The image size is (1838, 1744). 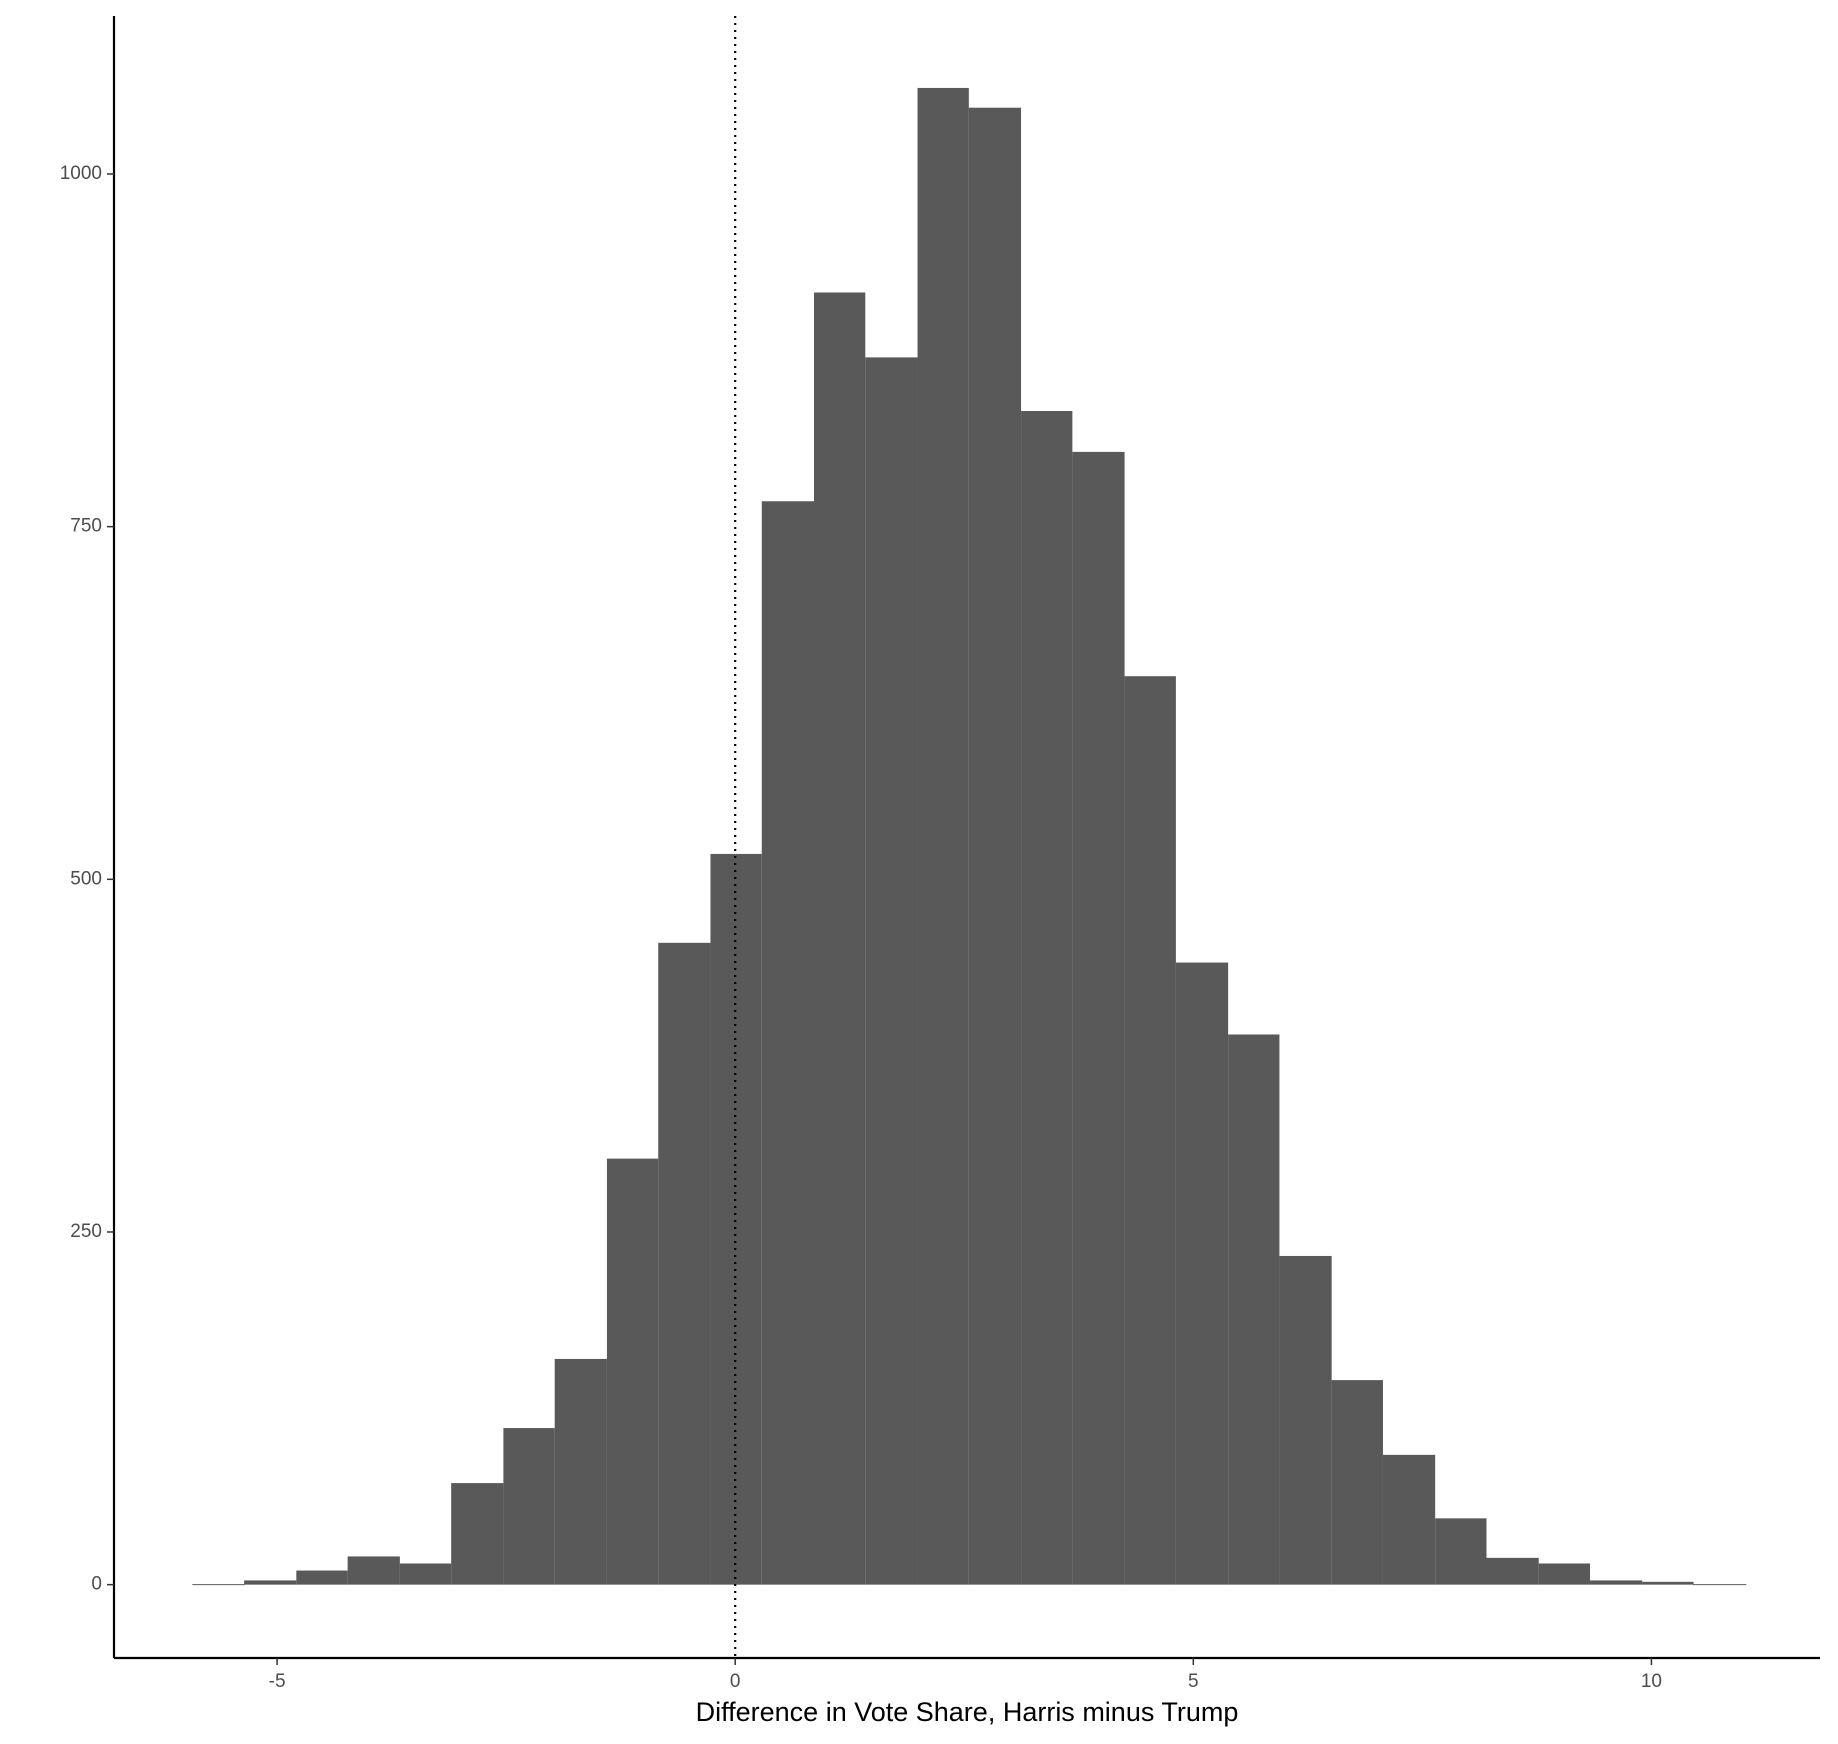 What do you see at coordinates (277, 1681) in the screenshot?
I see `x-tick-label: -5` at bounding box center [277, 1681].